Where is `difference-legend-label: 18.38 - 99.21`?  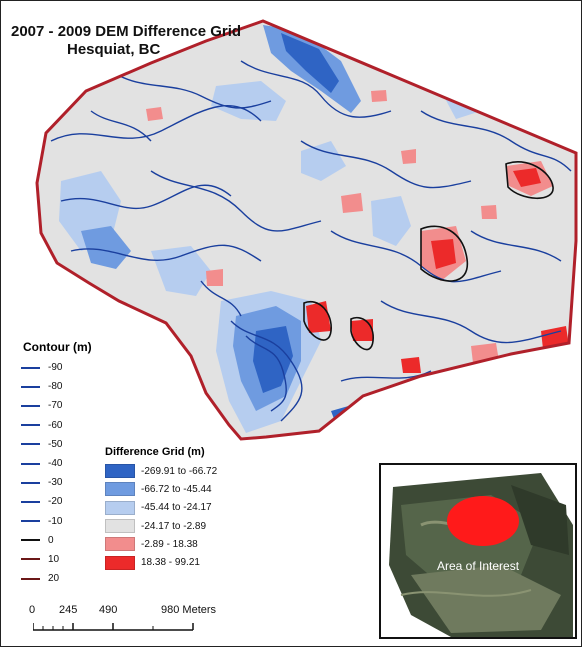
difference-legend-label: 18.38 - 99.21 is located at coordinates (170, 563).